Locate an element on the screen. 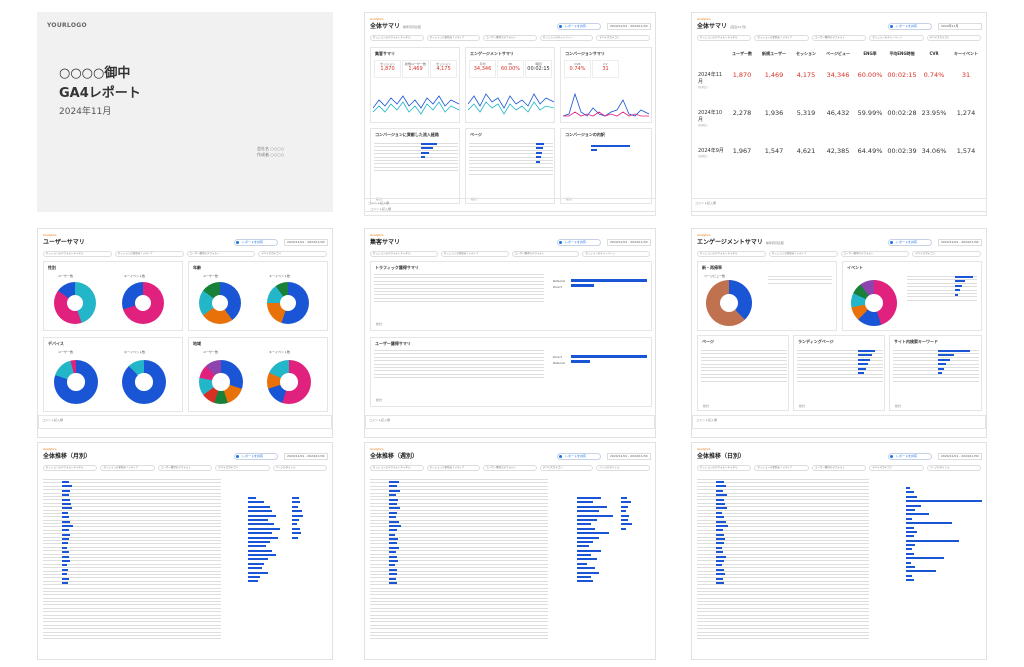 This screenshot has height=667, width=1024. channel-label: Referral is located at coordinates (559, 363).